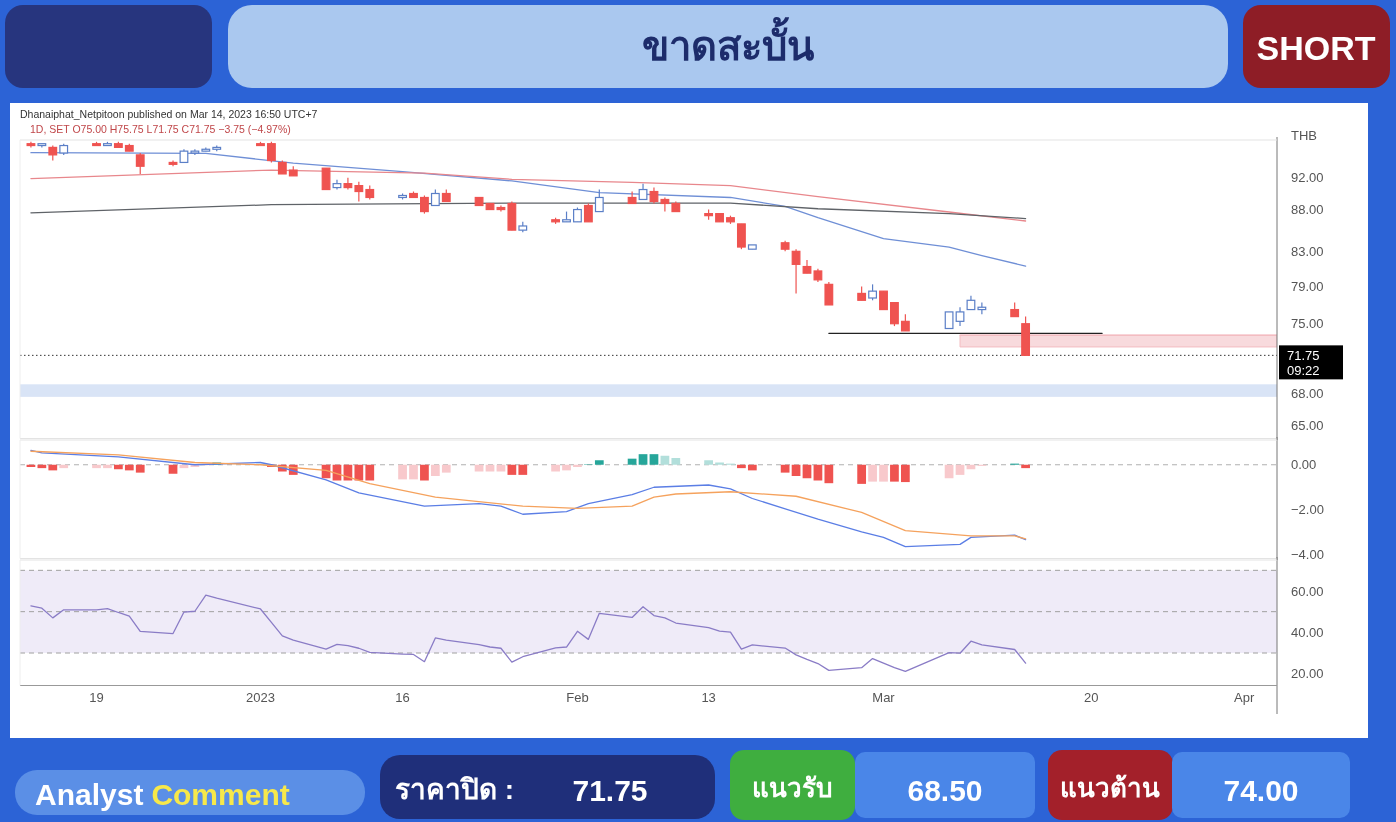  I want to click on text: 71.75, so click(610, 790).